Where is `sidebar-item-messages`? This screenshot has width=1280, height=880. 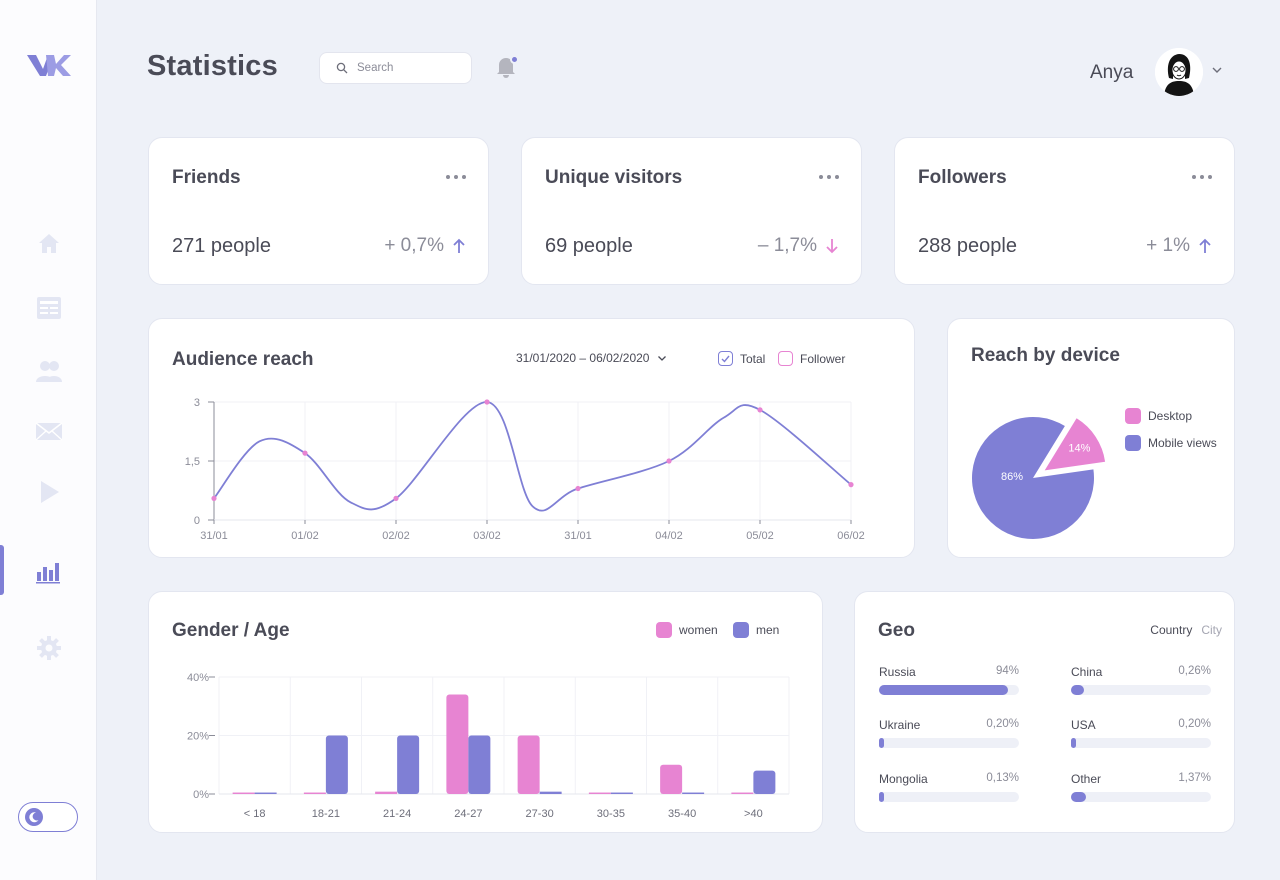 sidebar-item-messages is located at coordinates (48, 431).